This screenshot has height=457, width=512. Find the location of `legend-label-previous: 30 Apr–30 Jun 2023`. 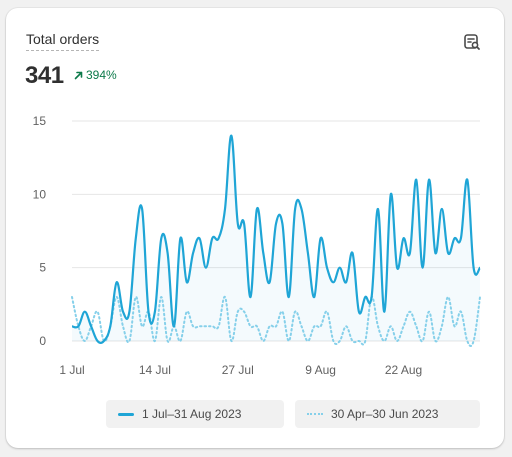

legend-label-previous: 30 Apr–30 Jun 2023 is located at coordinates (385, 414).